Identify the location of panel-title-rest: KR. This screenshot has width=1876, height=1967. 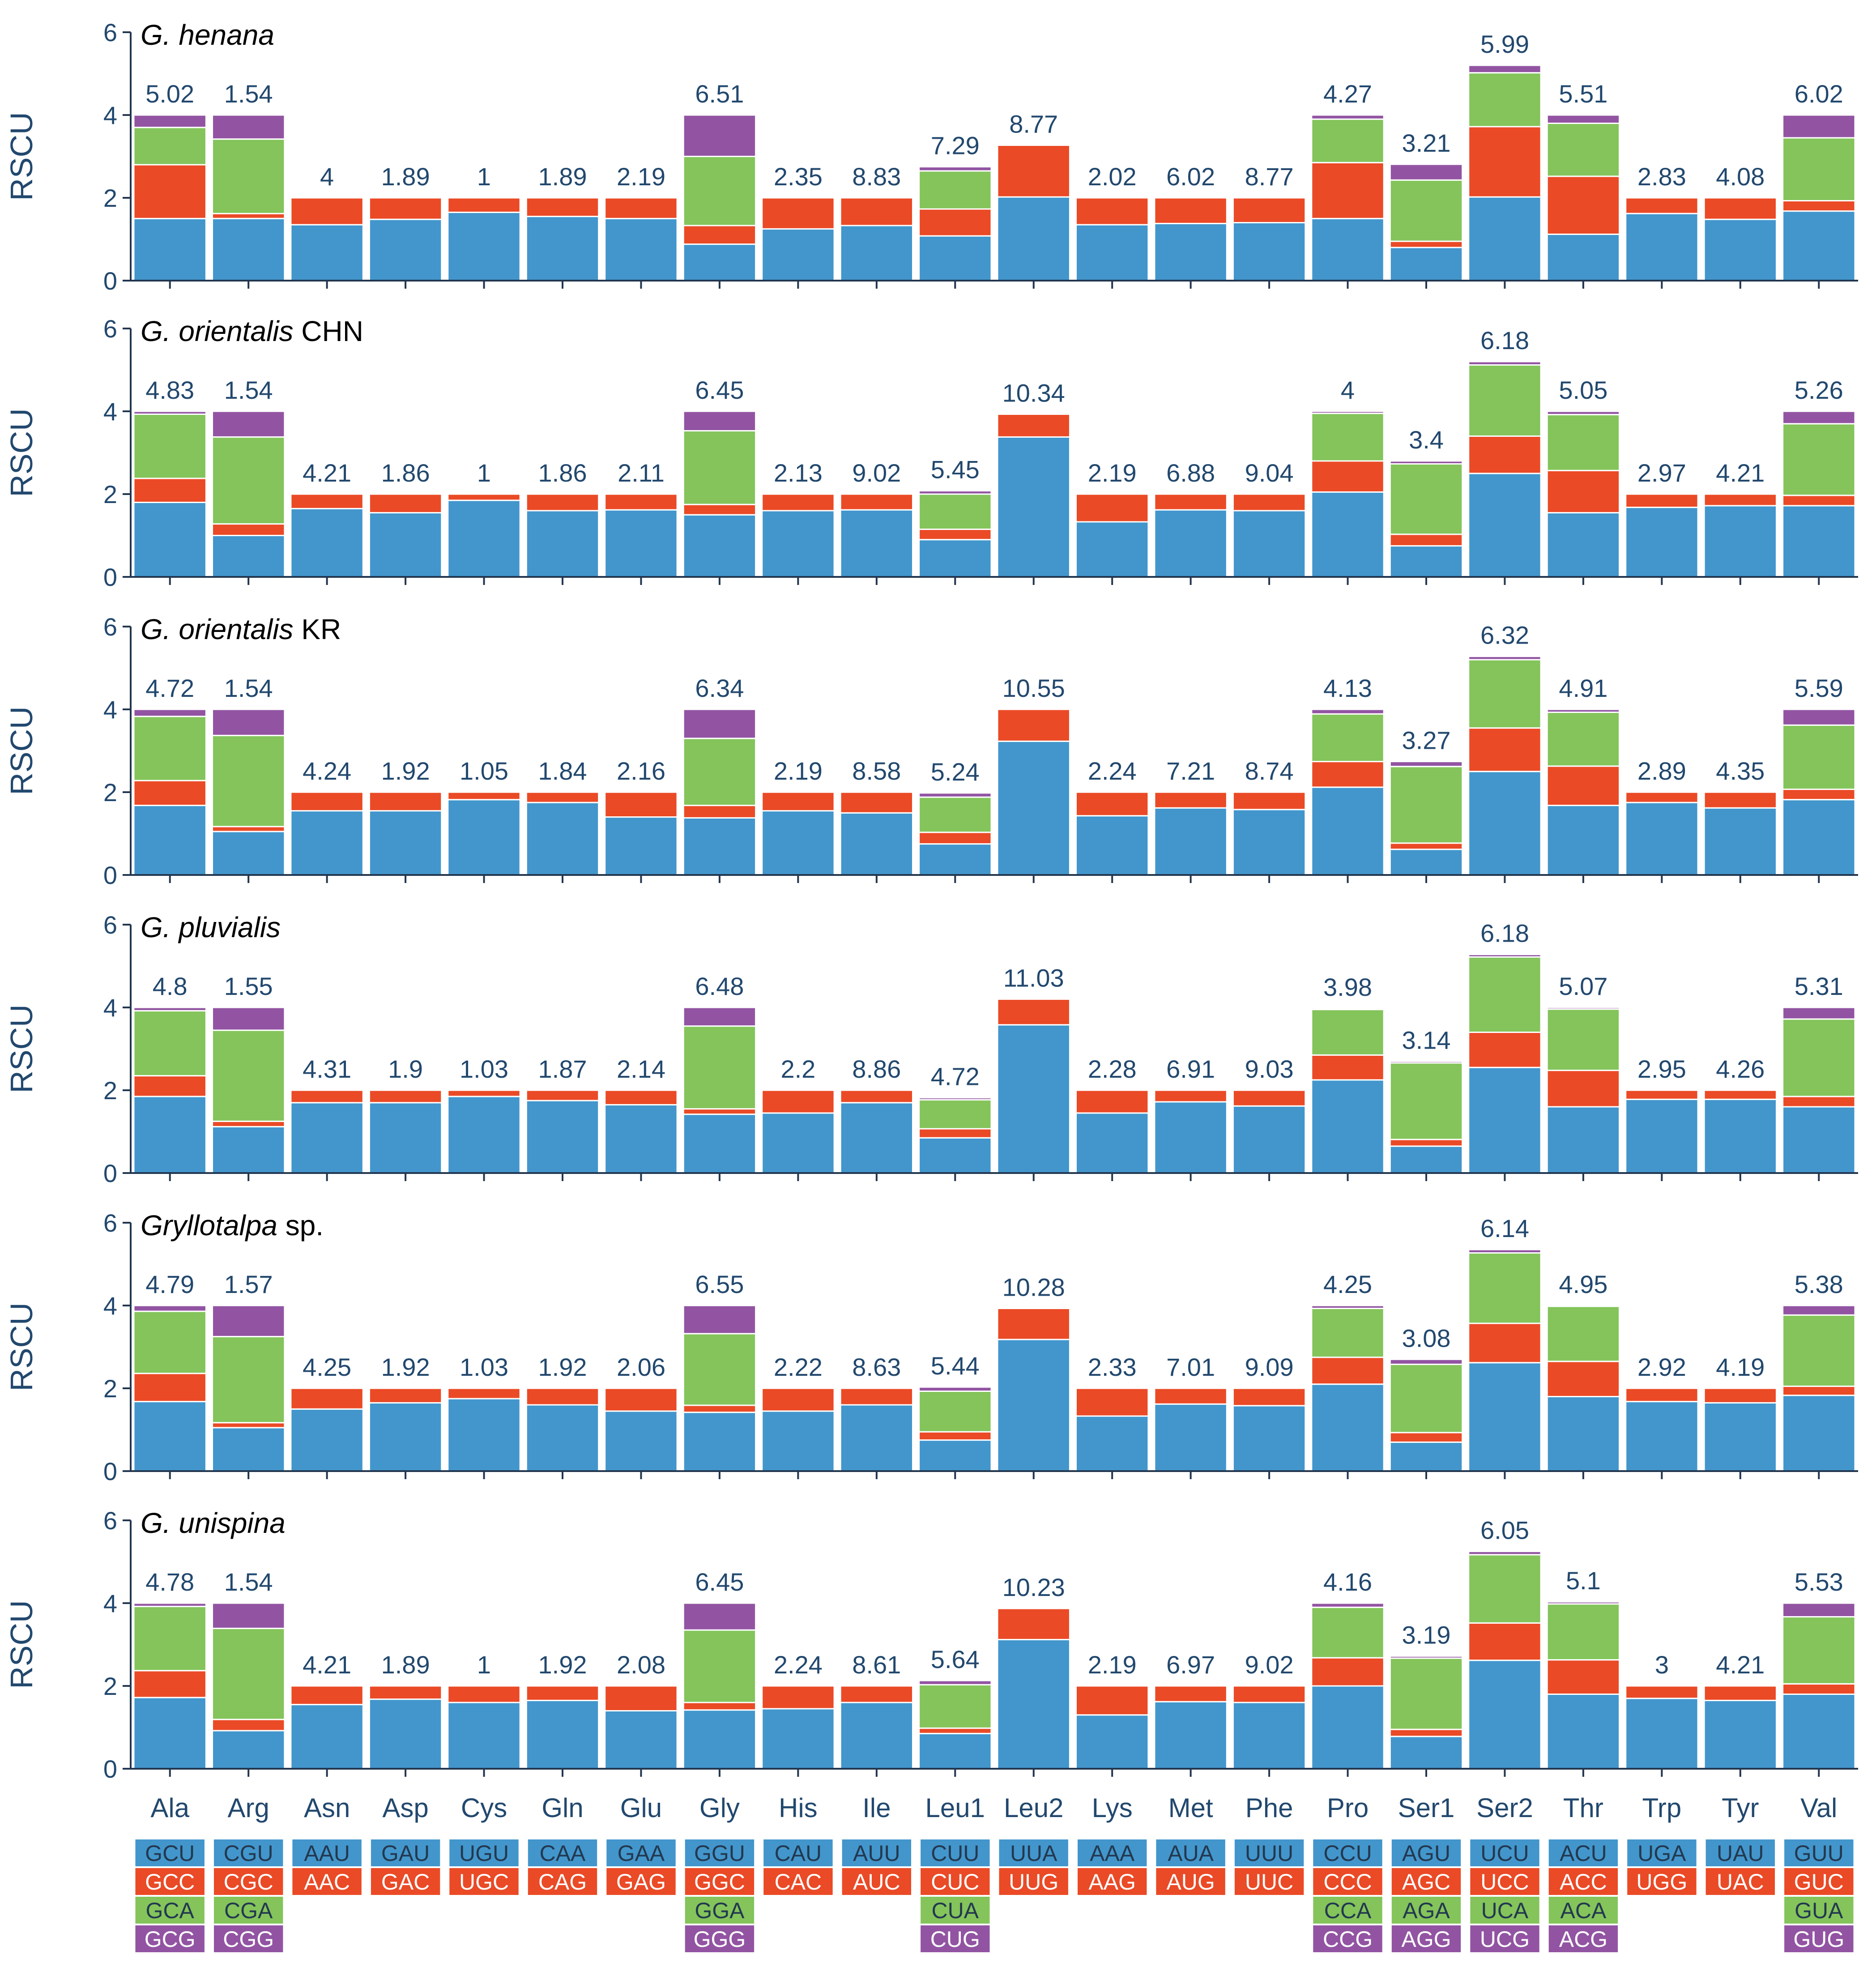
(317, 629).